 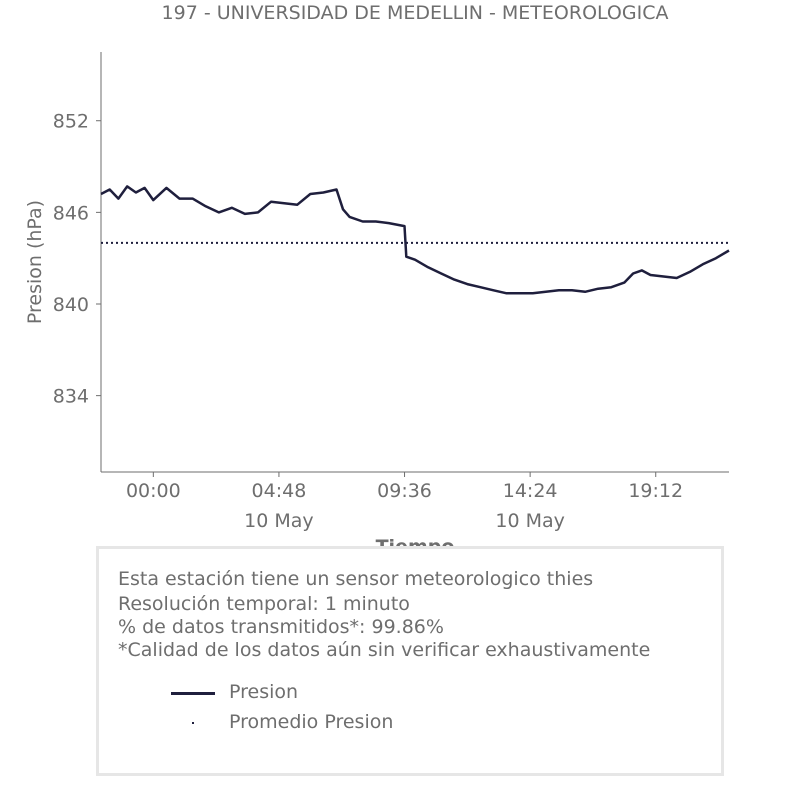 I want to click on x-tick-label: 09:36, so click(x=404, y=491).